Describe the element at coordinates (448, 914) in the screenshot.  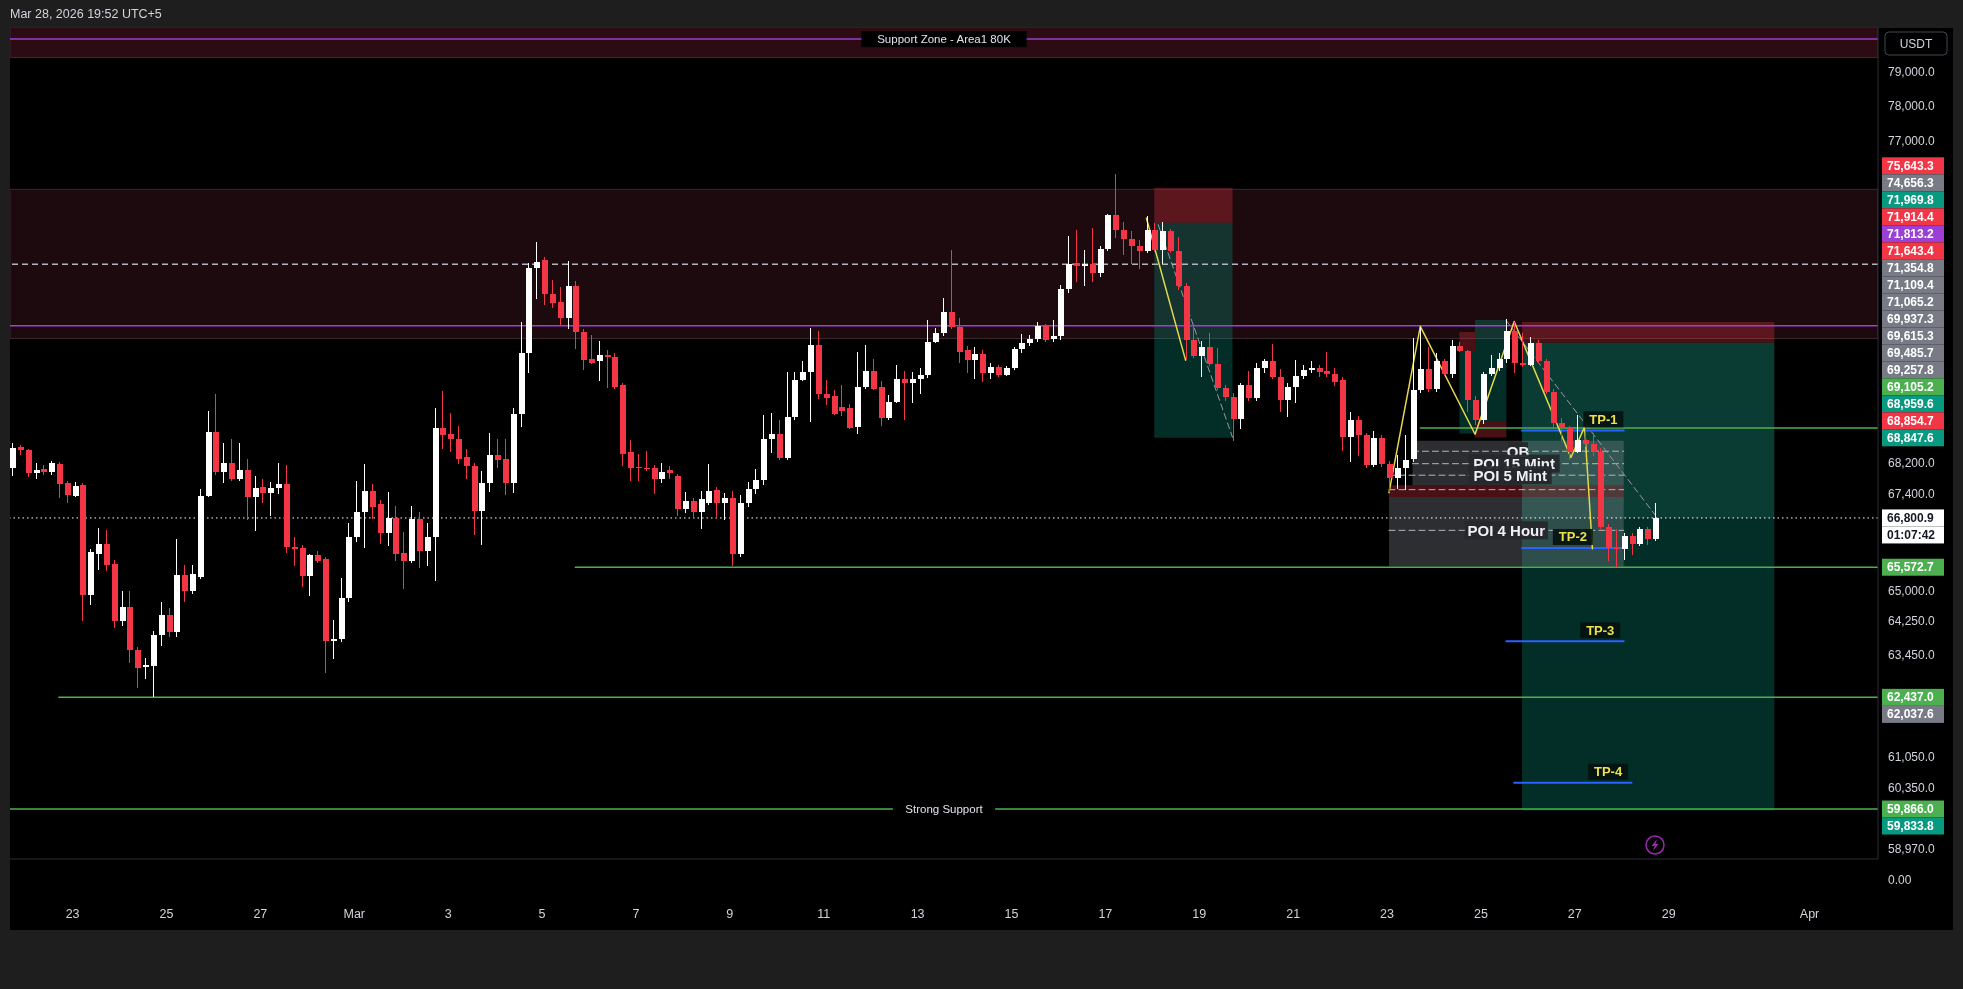
I see `x-tick-label: 3` at that location.